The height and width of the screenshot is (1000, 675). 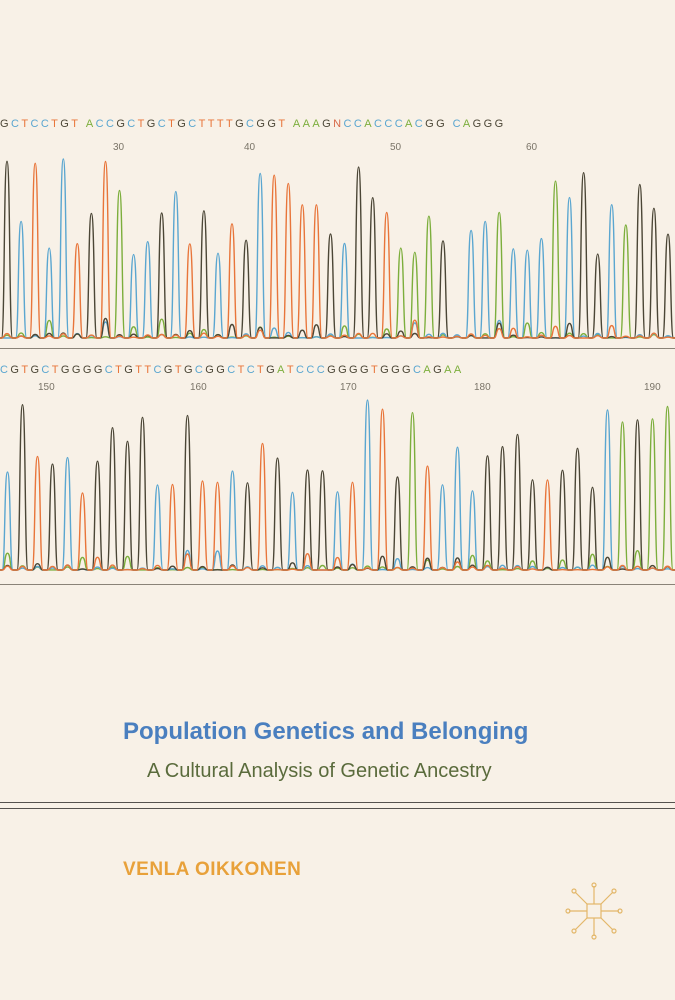 I want to click on position-label: 50, so click(x=396, y=147).